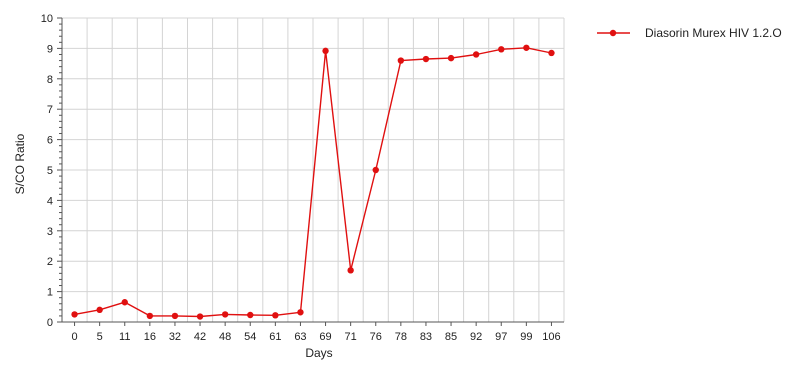  What do you see at coordinates (100, 337) in the screenshot?
I see `x-tick-label: 5` at bounding box center [100, 337].